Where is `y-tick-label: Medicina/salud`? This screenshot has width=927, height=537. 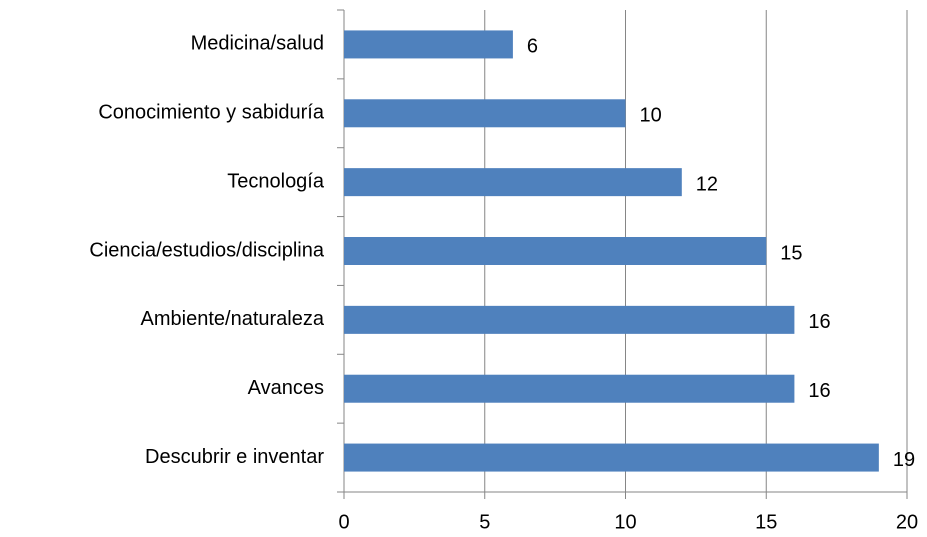
y-tick-label: Medicina/salud is located at coordinates (257, 44).